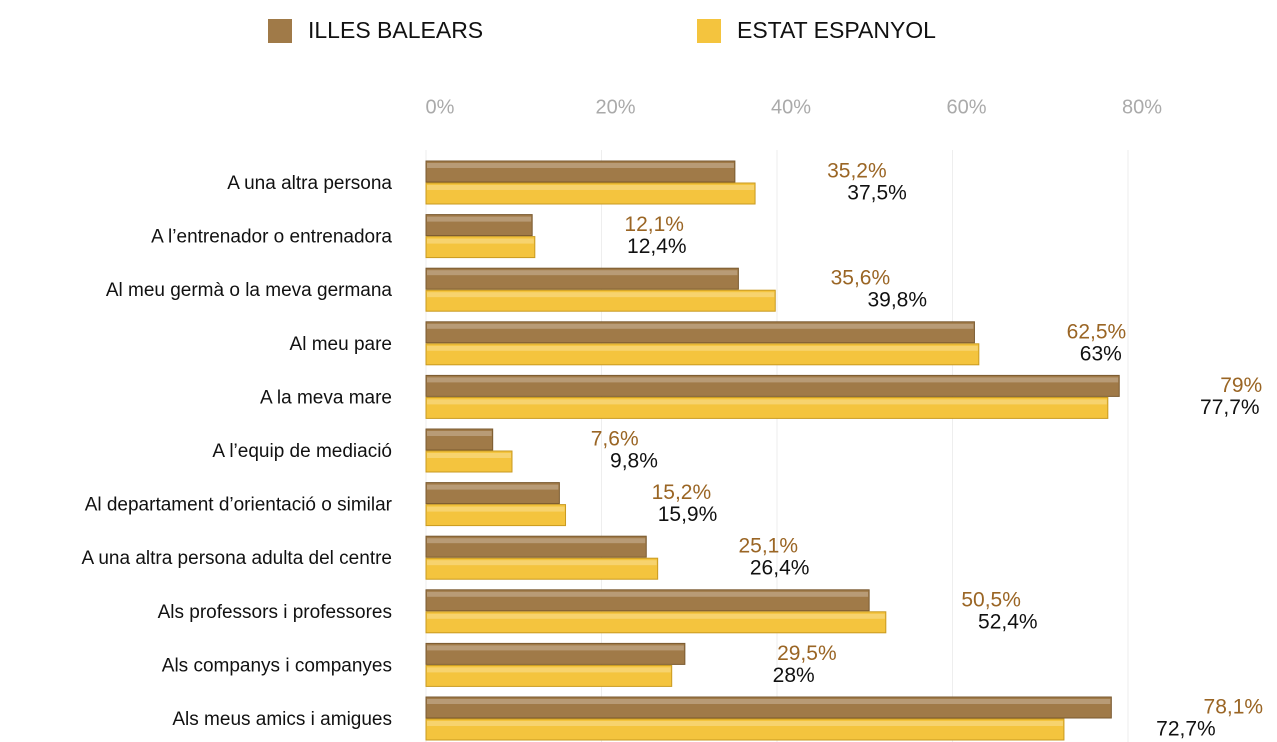  I want to click on value-label: 39,8%, so click(897, 300).